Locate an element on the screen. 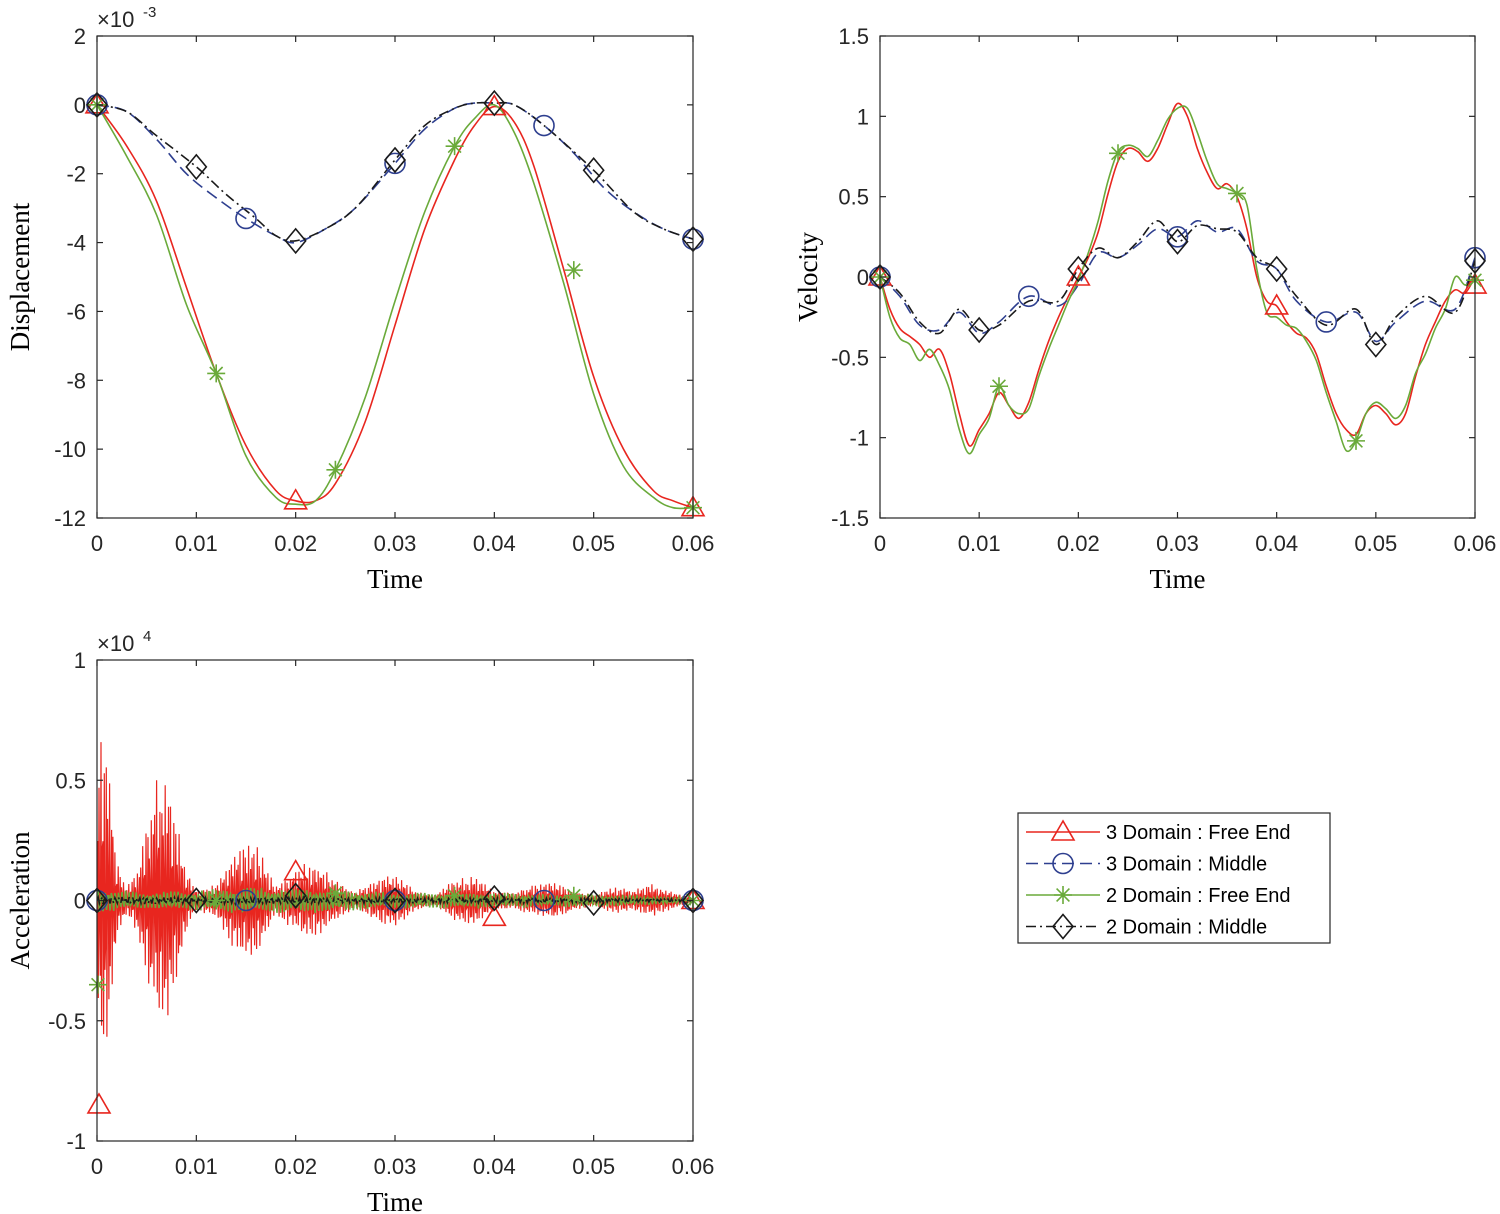 This screenshot has width=1500, height=1214. y-tick-label: -2 is located at coordinates (76, 174).